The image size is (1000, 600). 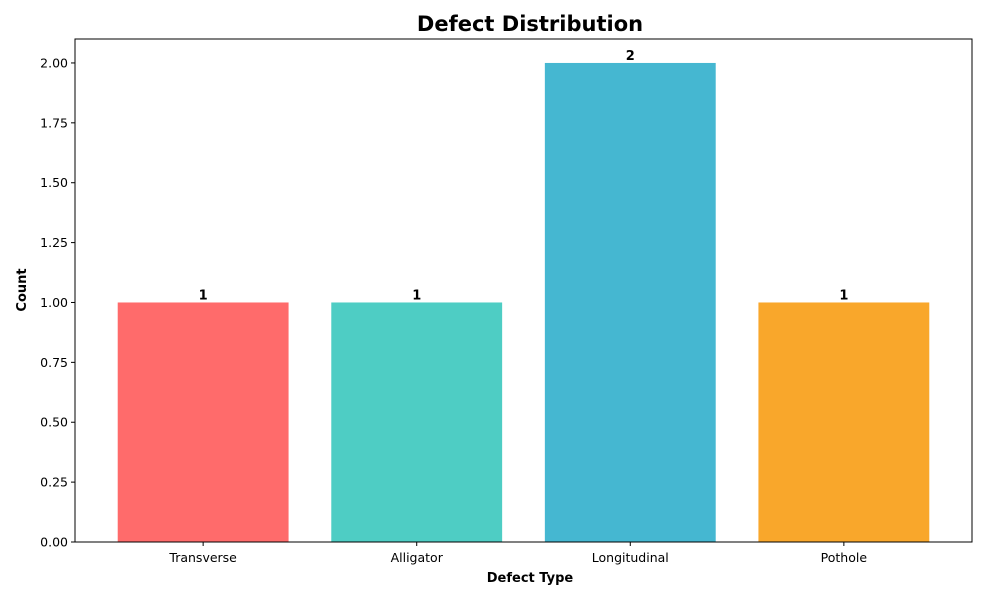 What do you see at coordinates (630, 302) in the screenshot?
I see `bar-longitudinal` at bounding box center [630, 302].